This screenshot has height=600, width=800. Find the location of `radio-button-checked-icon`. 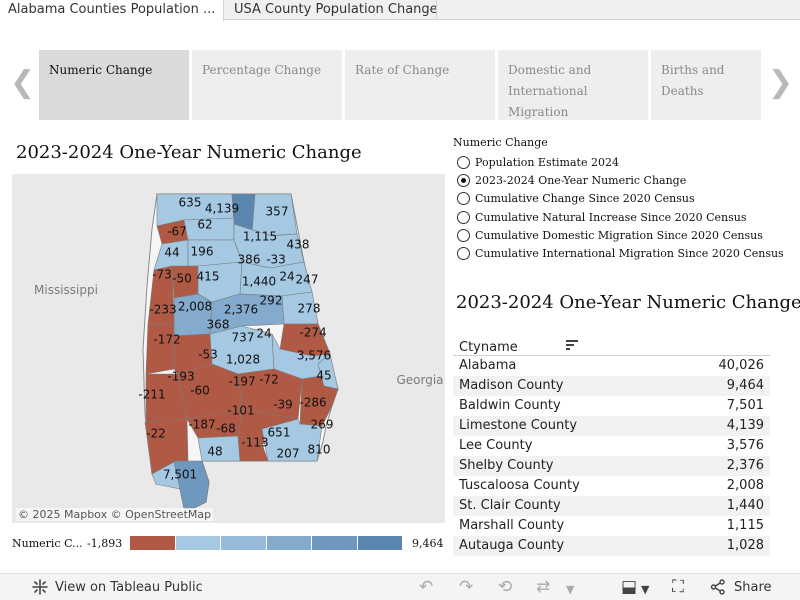

radio-button-checked-icon is located at coordinates (463, 180).